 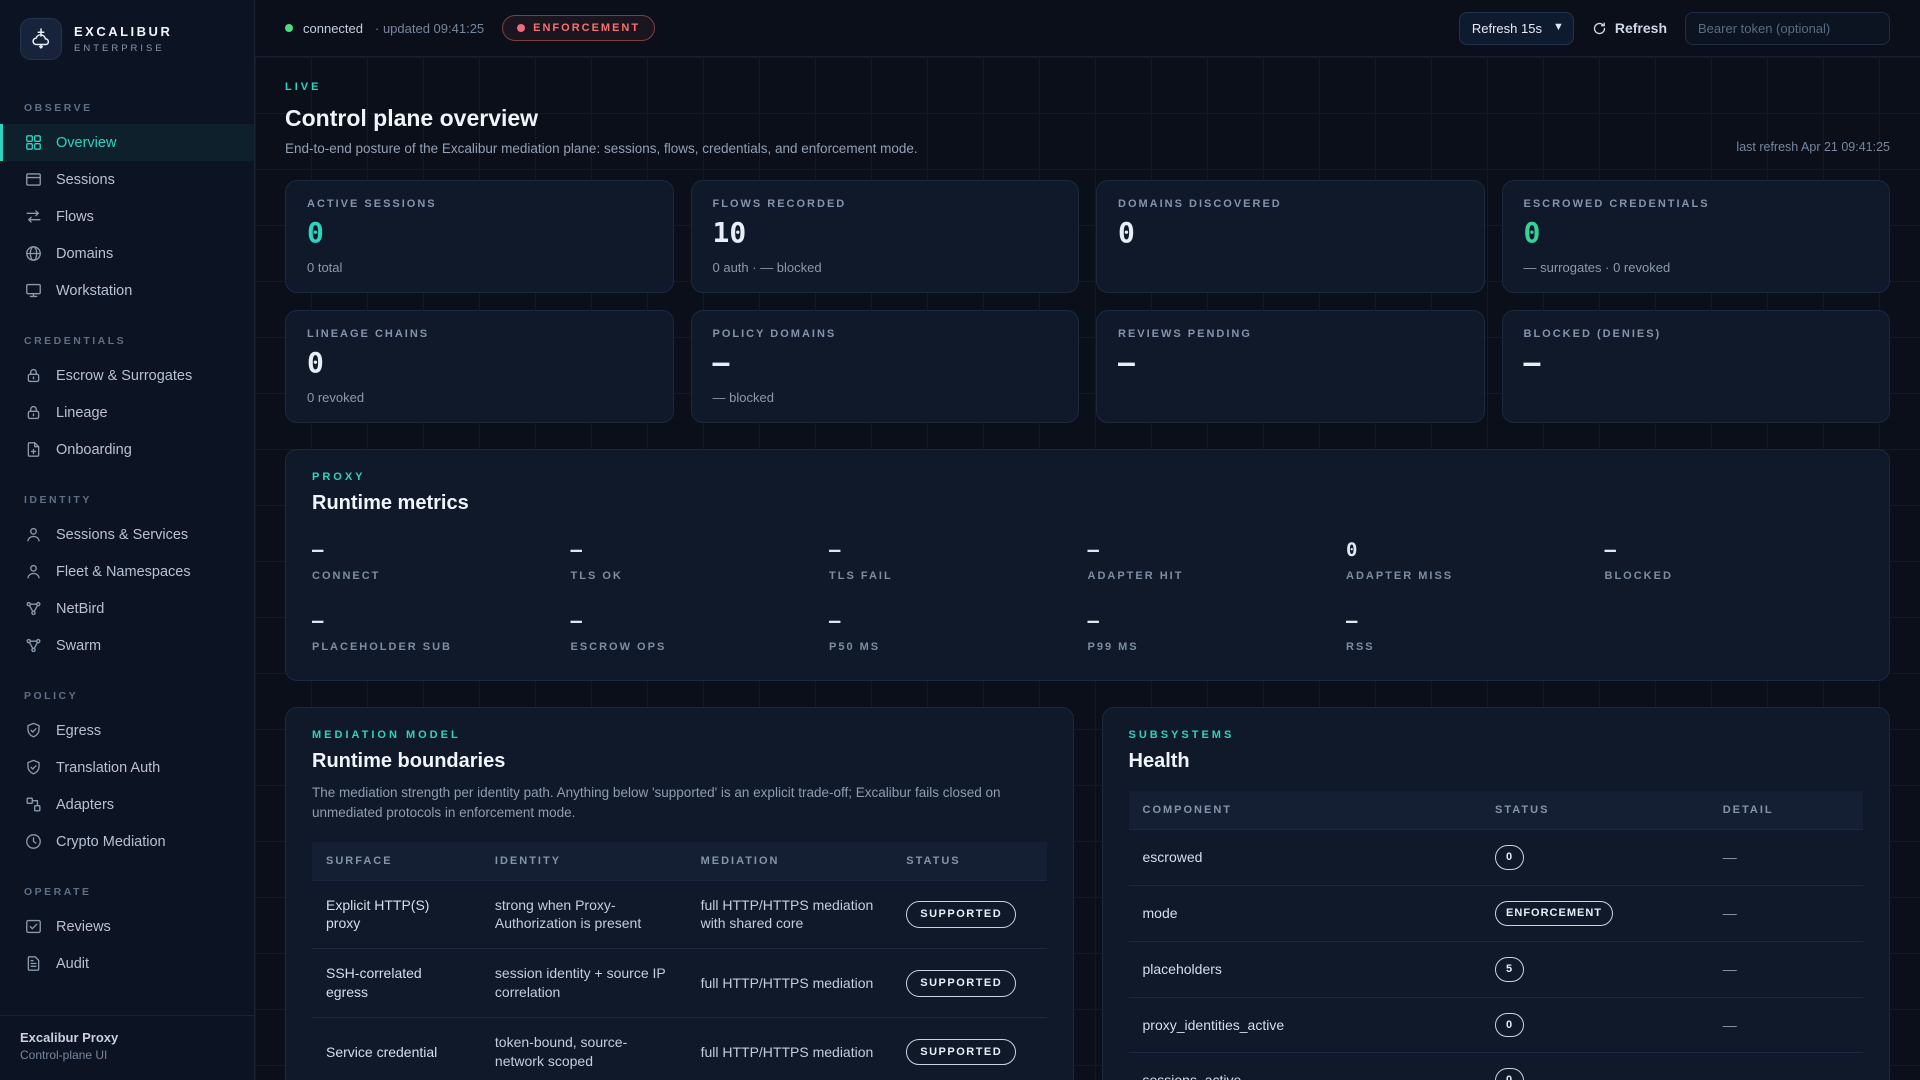 What do you see at coordinates (33, 179) in the screenshot?
I see `window-icon` at bounding box center [33, 179].